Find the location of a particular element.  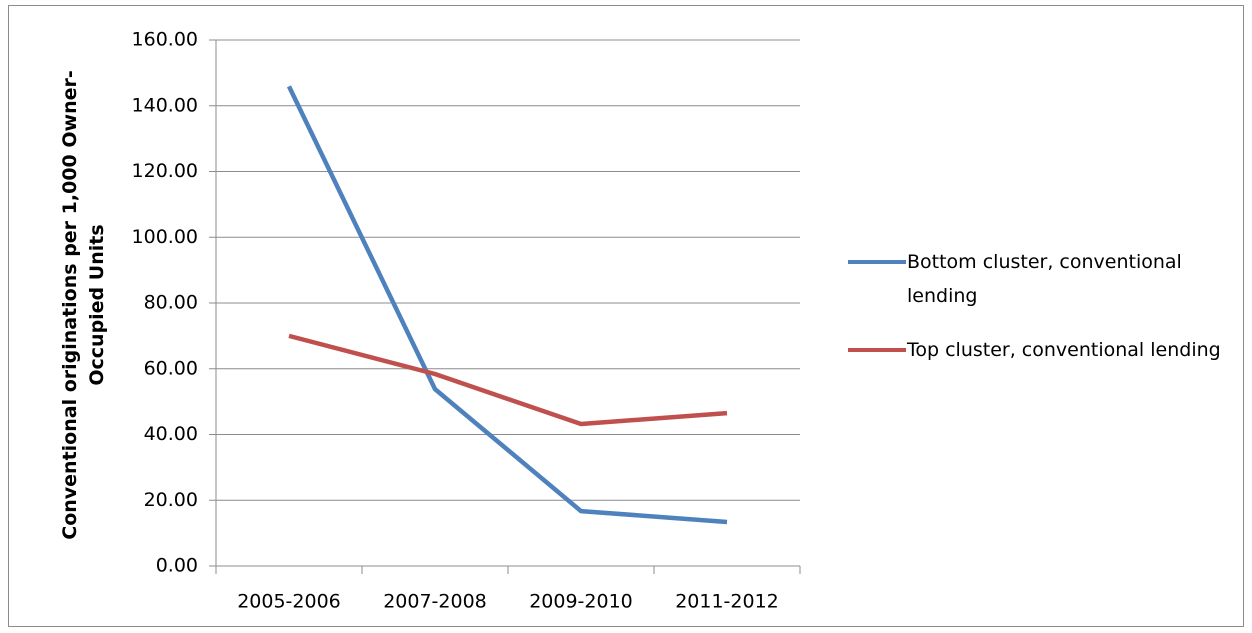

y-tick-label: 80.00 is located at coordinates (171, 303).